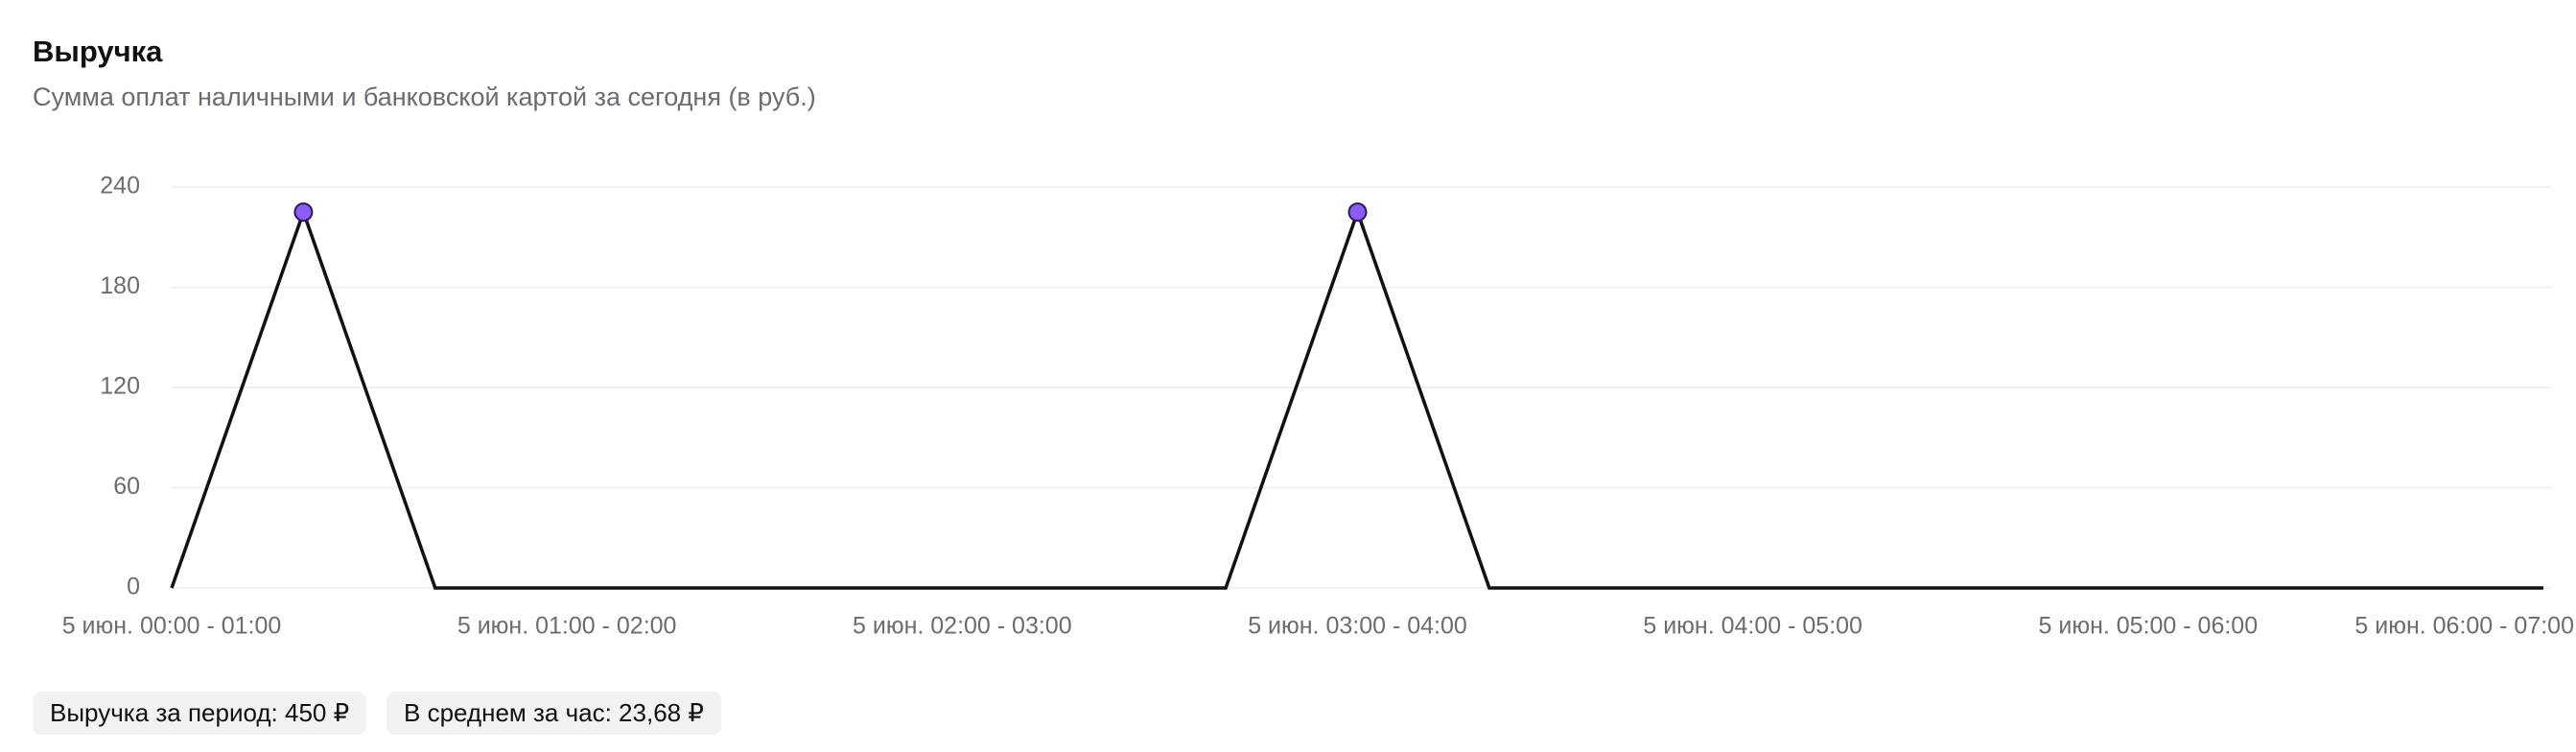  Describe the element at coordinates (553, 713) in the screenshot. I see `summary-badge: В среднем за час: 23,68 ₽` at that location.